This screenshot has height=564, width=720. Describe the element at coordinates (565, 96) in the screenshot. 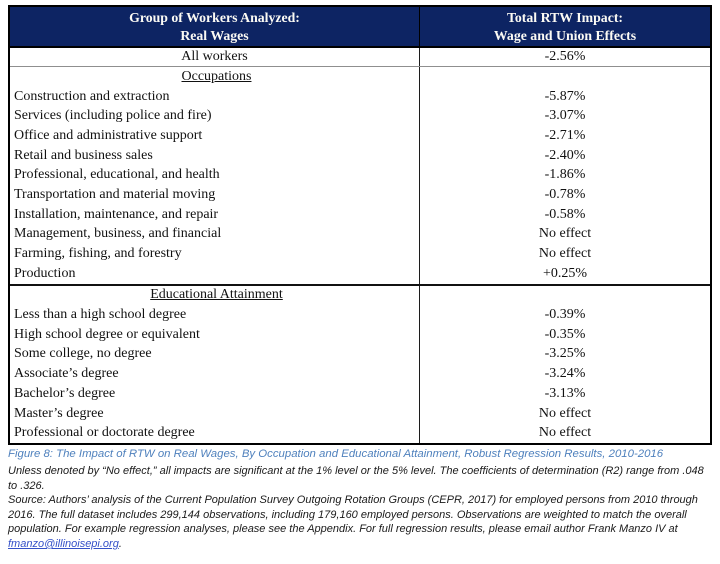

I see `impact-cell: -5.87%` at that location.